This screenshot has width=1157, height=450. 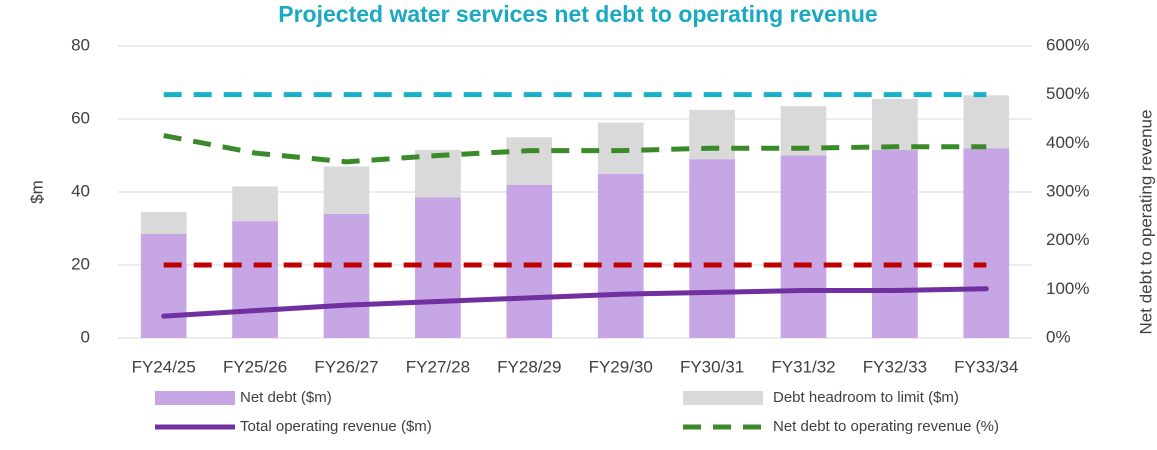 What do you see at coordinates (438, 366) in the screenshot?
I see `x-tick-label: FY27/28` at bounding box center [438, 366].